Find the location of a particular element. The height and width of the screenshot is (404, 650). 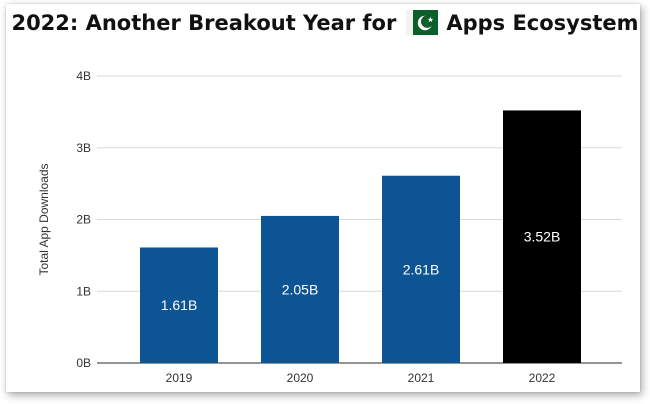

bar-2021 is located at coordinates (421, 269).